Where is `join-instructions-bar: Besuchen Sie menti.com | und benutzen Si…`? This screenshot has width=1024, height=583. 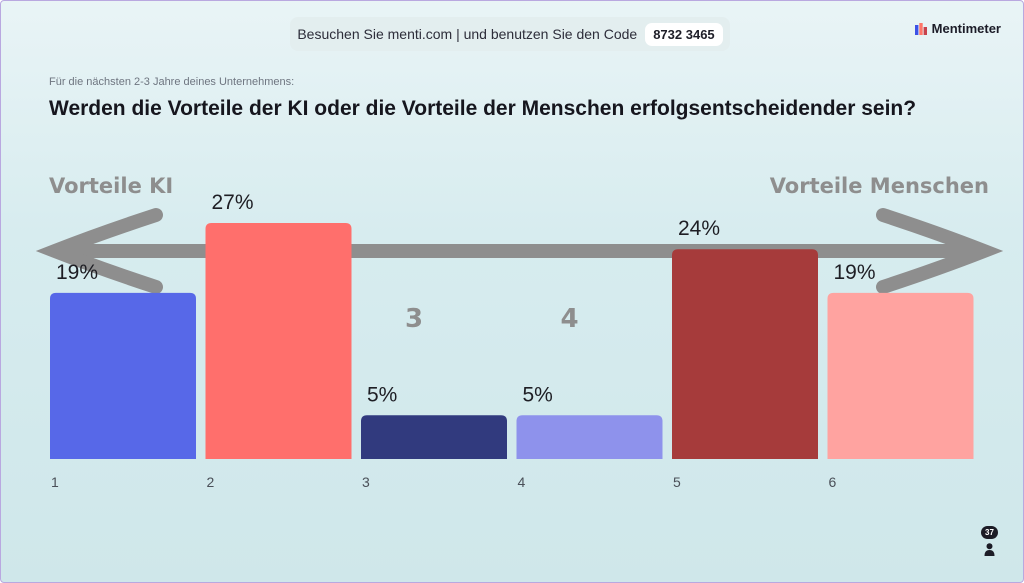 join-instructions-bar: Besuchen Sie menti.com | und benutzen Si… is located at coordinates (510, 34).